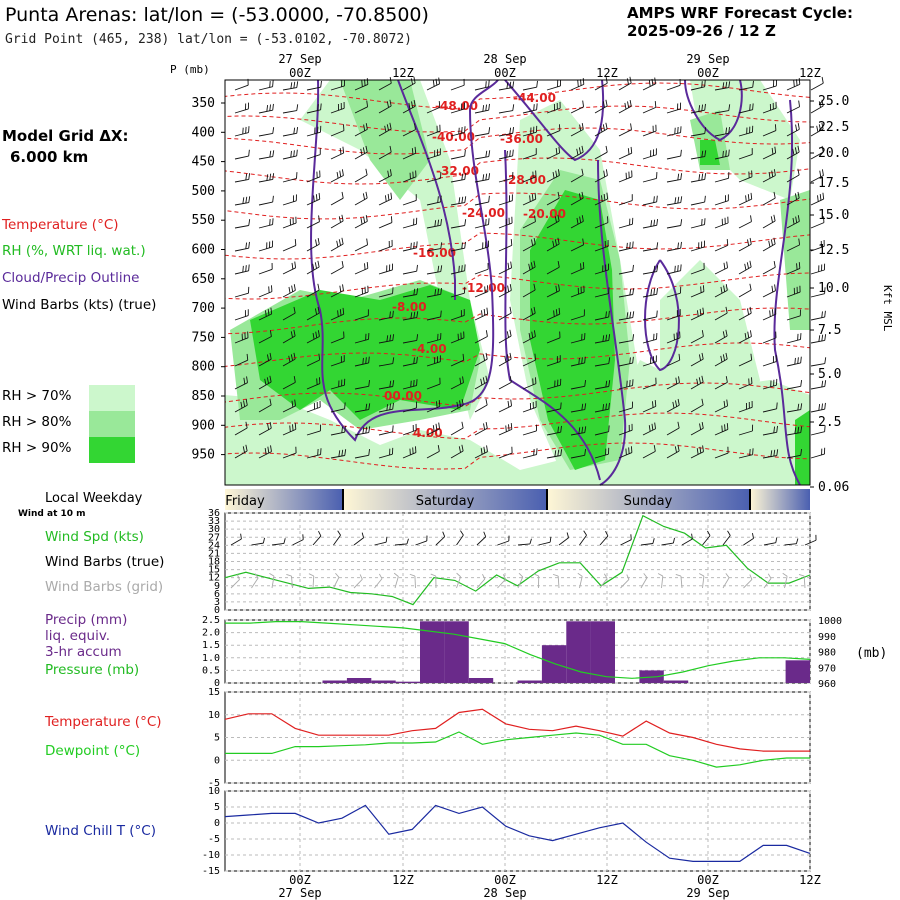 This screenshot has height=900, width=900. I want to click on height-tick-label: 22.5, so click(833, 127).